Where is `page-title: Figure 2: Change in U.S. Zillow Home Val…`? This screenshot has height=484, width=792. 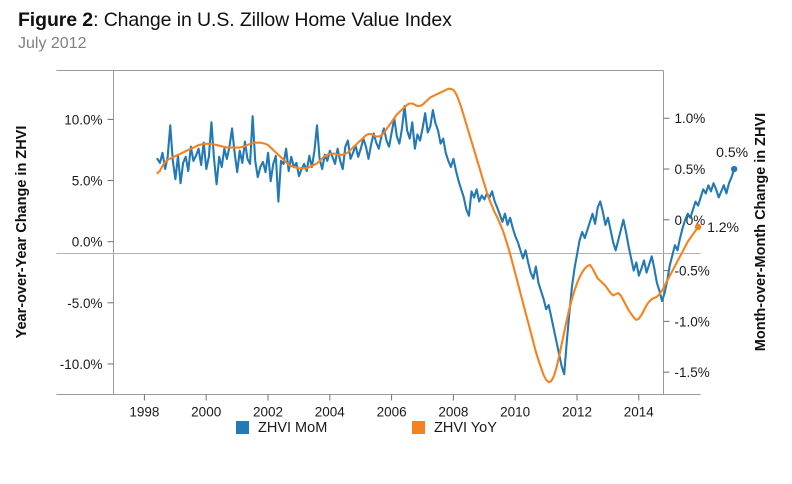 page-title: Figure 2: Change in U.S. Zillow Home Val… is located at coordinates (388, 20).